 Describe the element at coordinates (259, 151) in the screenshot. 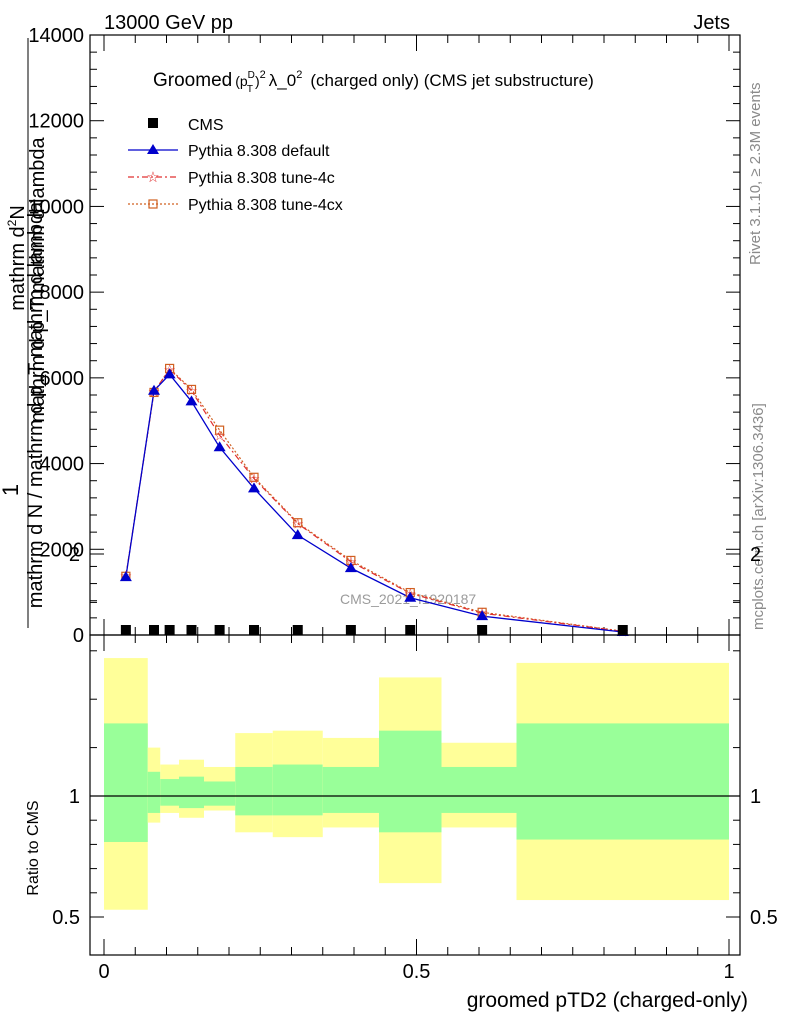

I see `legend-label-default: Pythia 8.308 default` at that location.